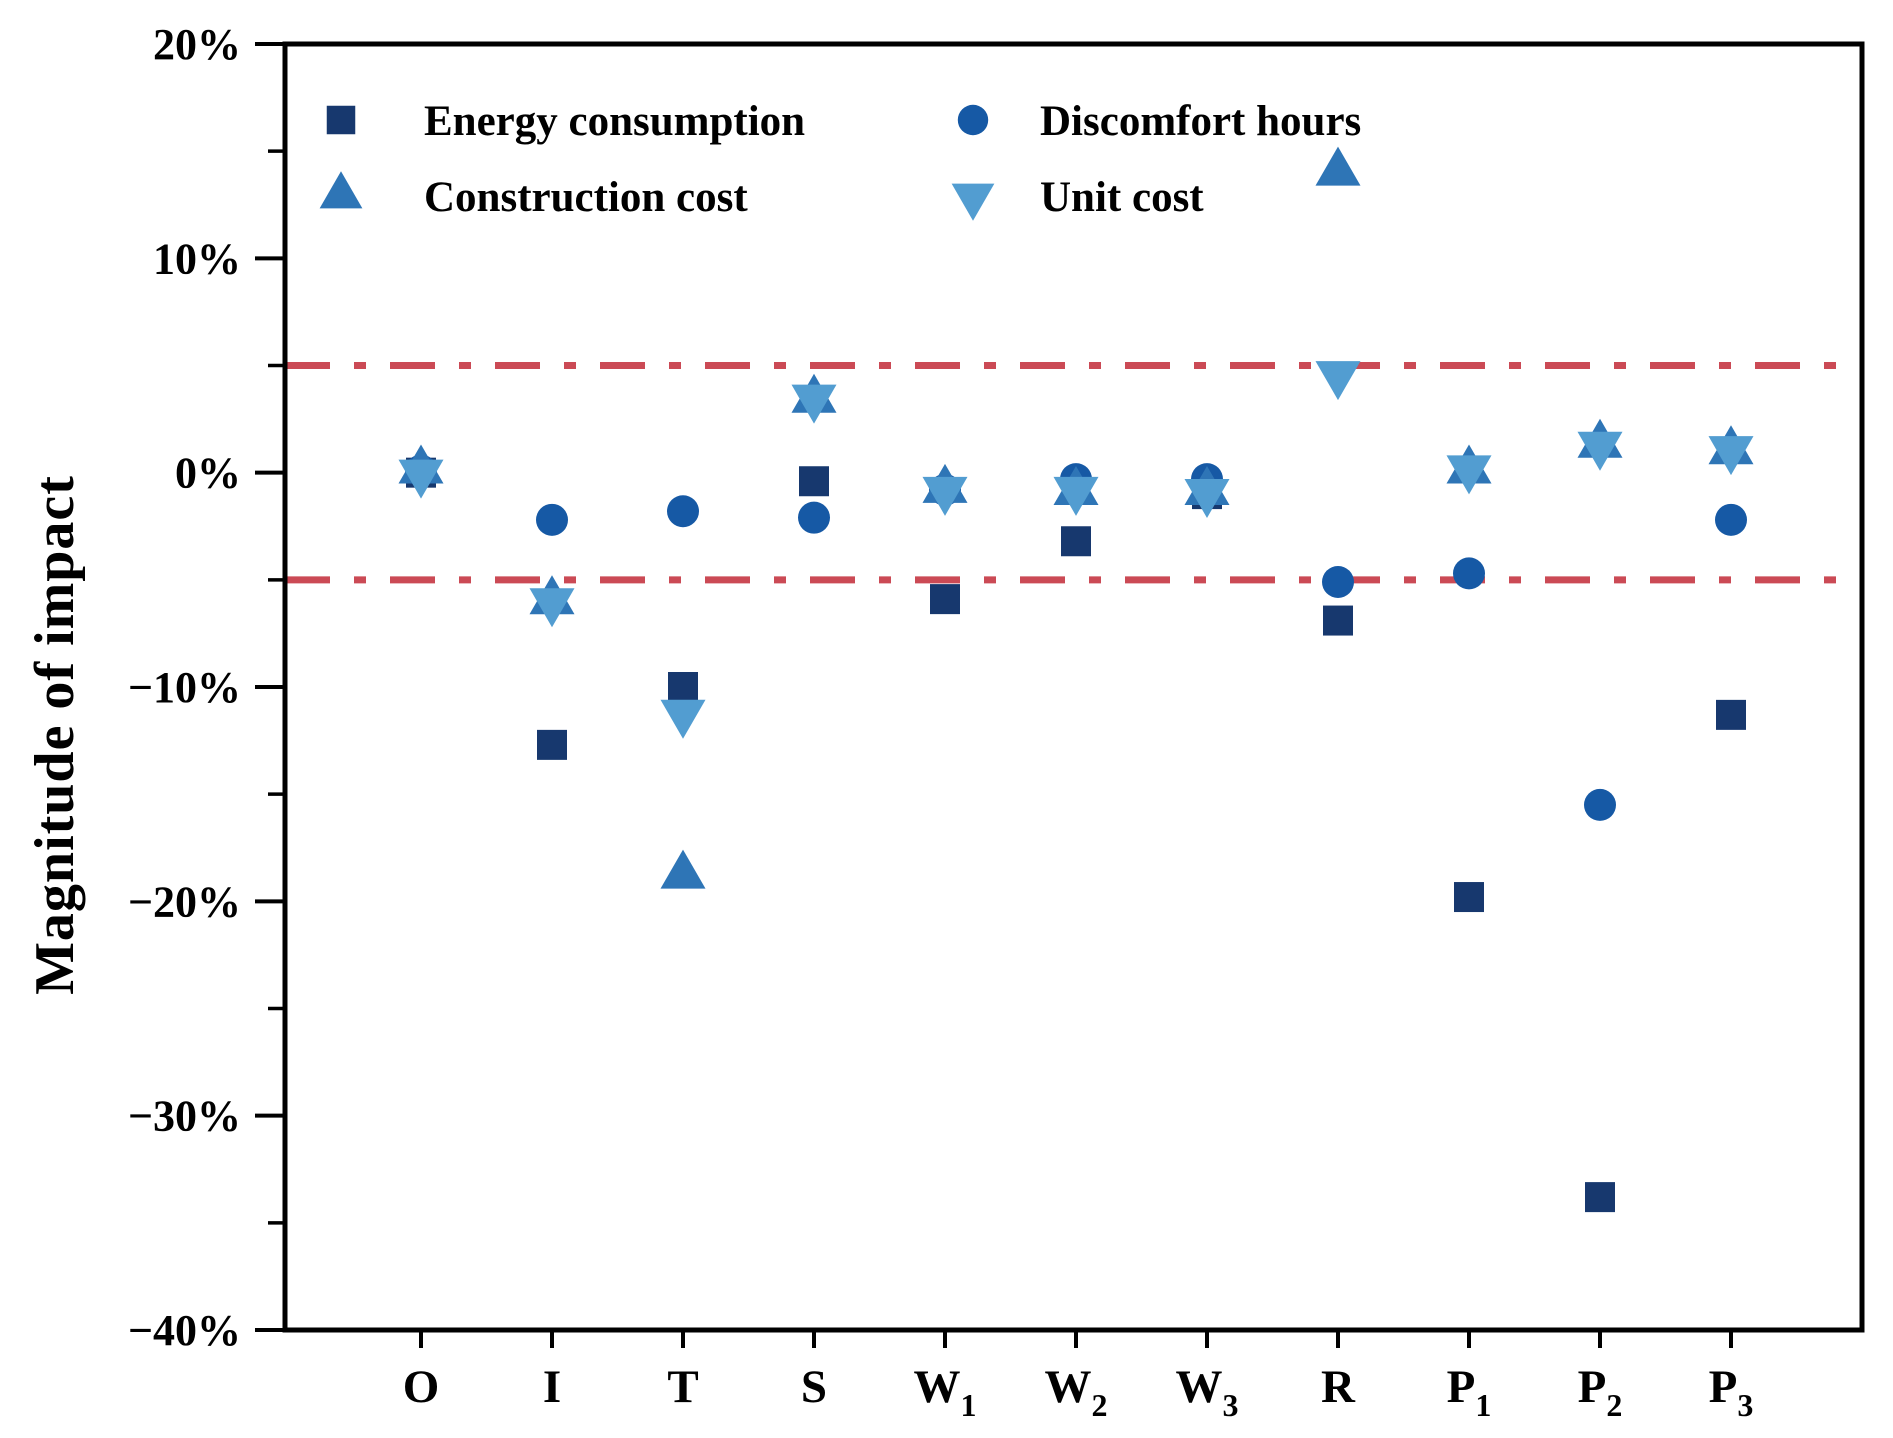 Image resolution: width=1893 pixels, height=1438 pixels. What do you see at coordinates (552, 744) in the screenshot?
I see `marker-square-I` at bounding box center [552, 744].